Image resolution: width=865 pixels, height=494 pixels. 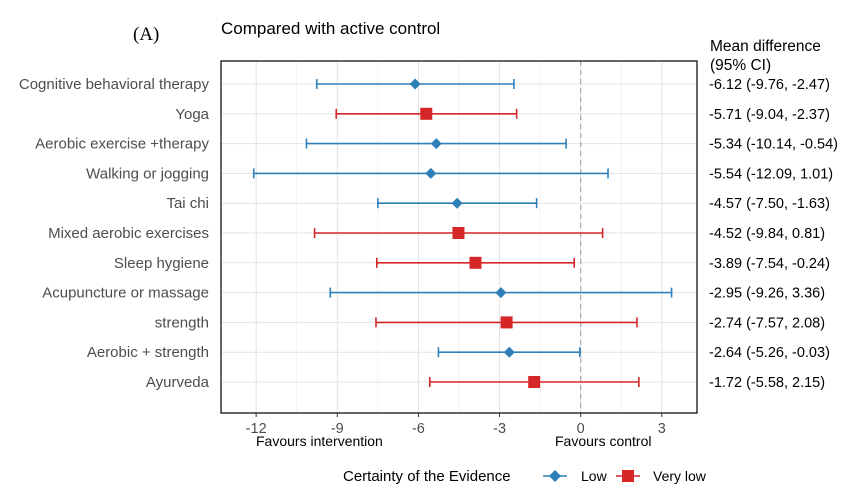 I want to click on x-note-left: Favours intervention, so click(x=319, y=441).